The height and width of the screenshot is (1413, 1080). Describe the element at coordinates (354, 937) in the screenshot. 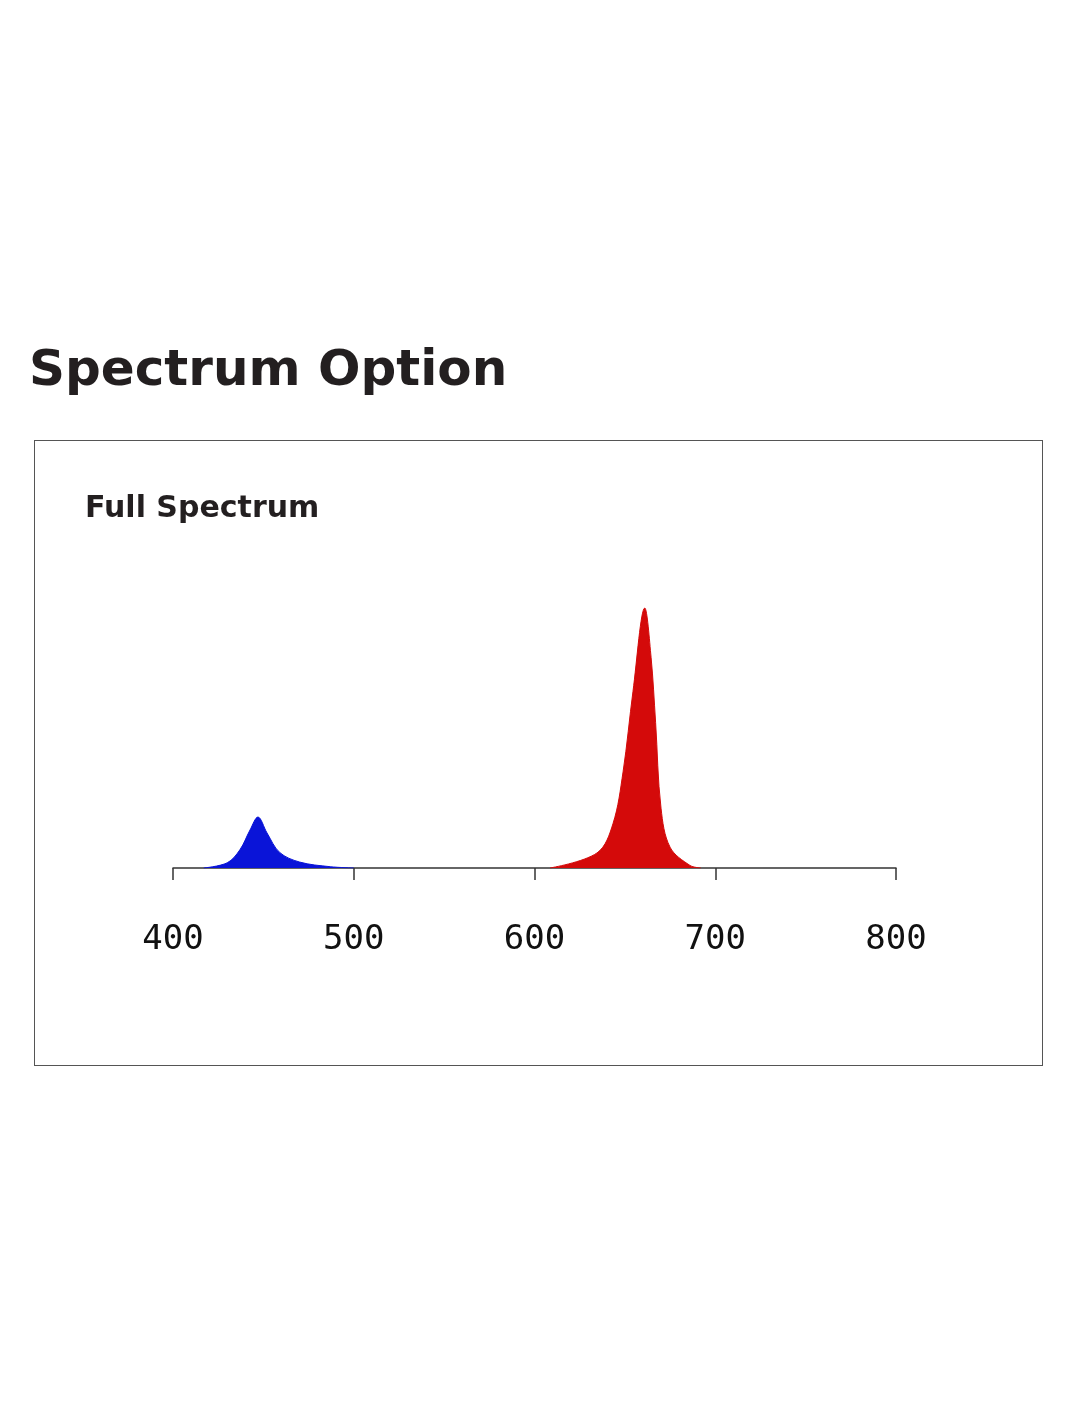

I see `x-tick-label: 500` at that location.